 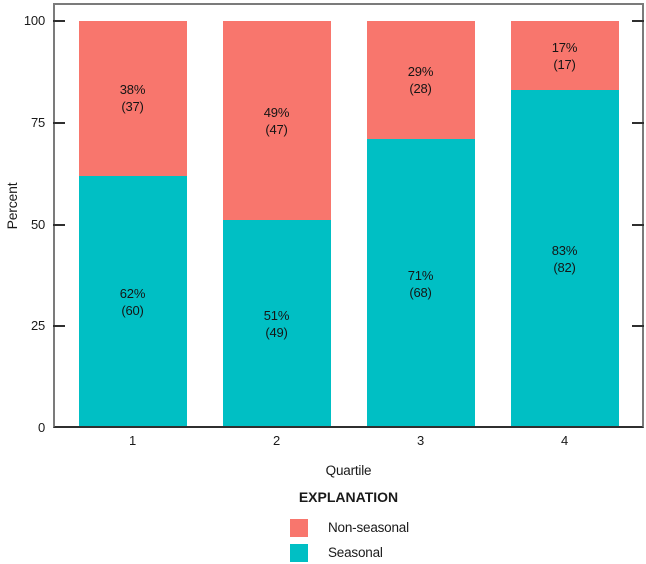 I want to click on bar-quartile-1: 38% (37) 62% (60), so click(x=132, y=224).